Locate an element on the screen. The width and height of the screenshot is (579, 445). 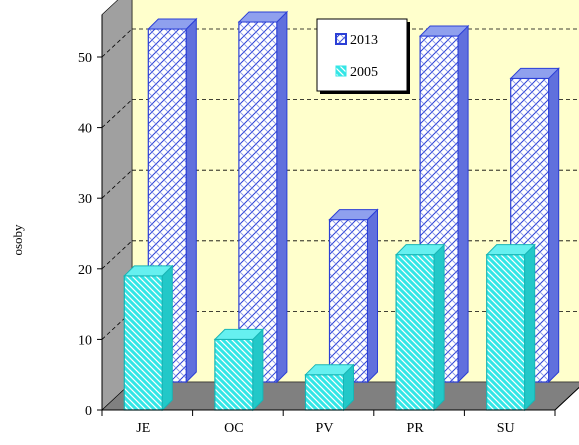
bar-2013-je-top is located at coordinates (172, 24).